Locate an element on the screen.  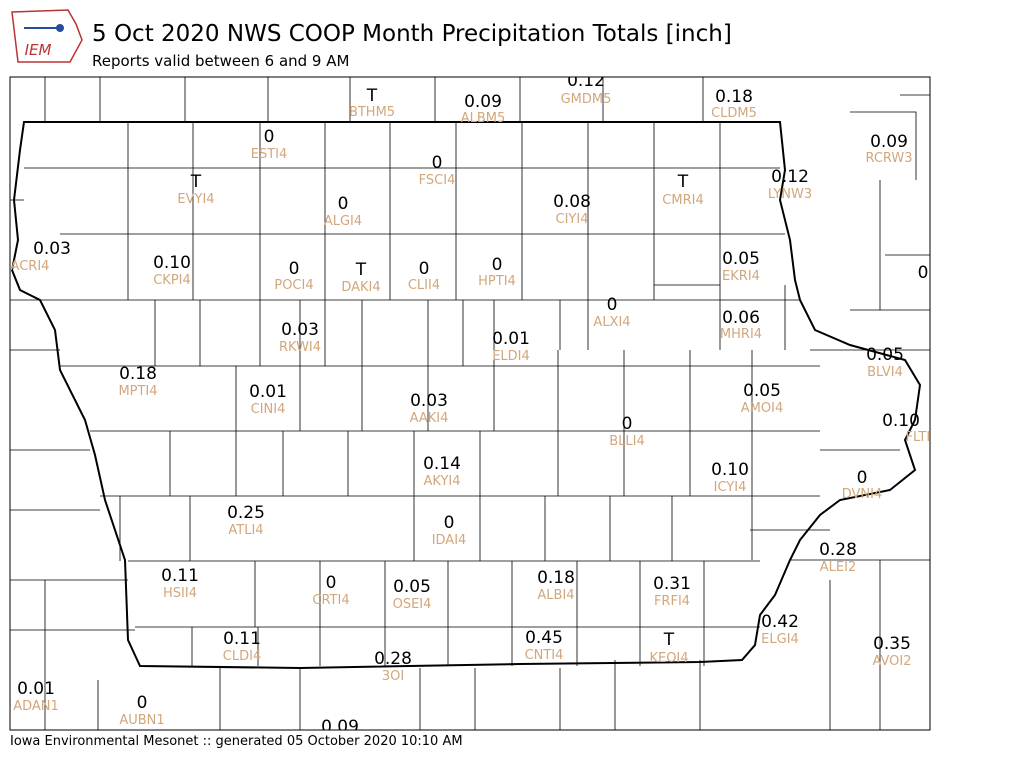
station-id: ELDI4 is located at coordinates (511, 356).